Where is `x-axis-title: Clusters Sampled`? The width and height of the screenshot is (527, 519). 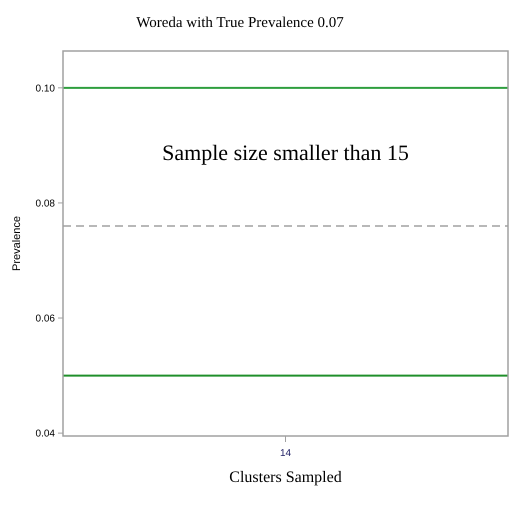 x-axis-title: Clusters Sampled is located at coordinates (285, 477).